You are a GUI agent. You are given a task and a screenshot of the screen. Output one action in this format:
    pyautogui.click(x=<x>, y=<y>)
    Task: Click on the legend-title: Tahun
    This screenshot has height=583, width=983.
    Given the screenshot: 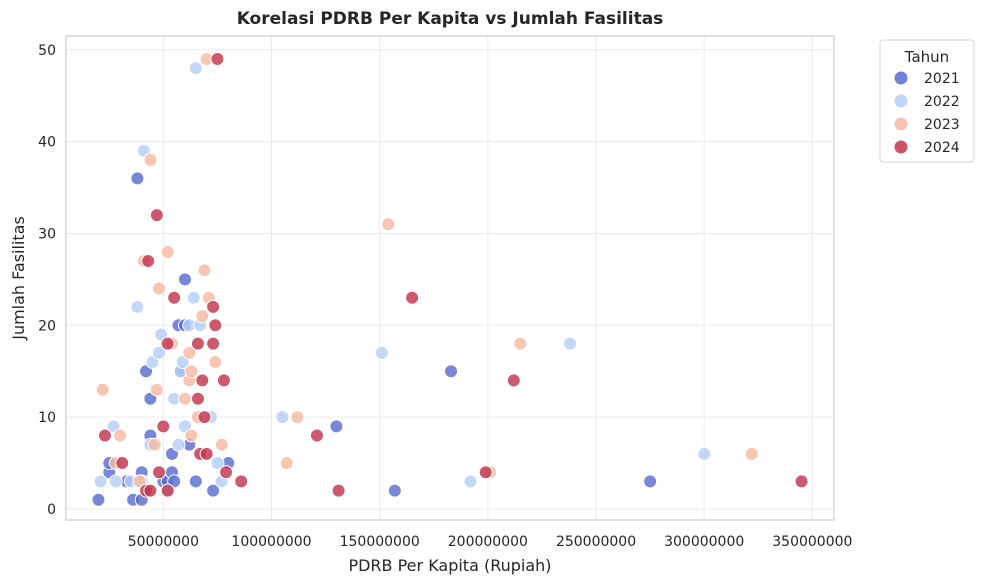 What is the action you would take?
    pyautogui.click(x=926, y=57)
    